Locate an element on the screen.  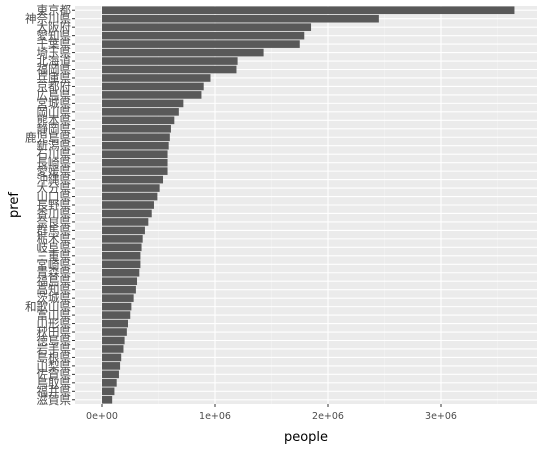
y-tick-label: 大分県 is located at coordinates (54, 188).